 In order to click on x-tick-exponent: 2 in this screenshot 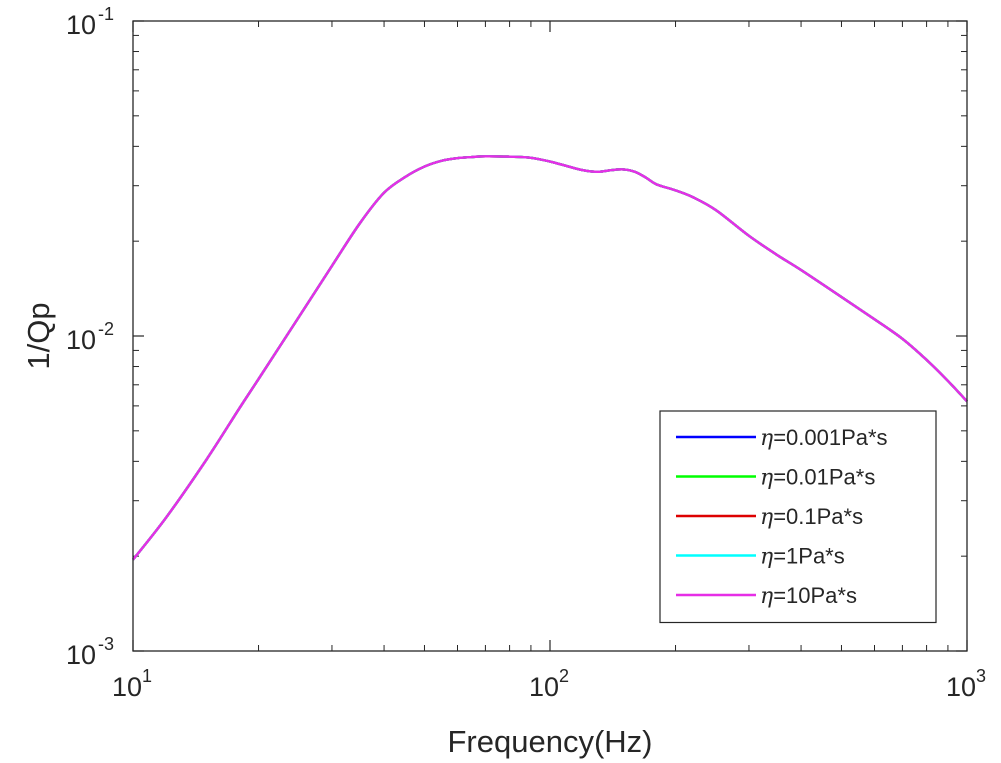, I will do `click(564, 676)`.